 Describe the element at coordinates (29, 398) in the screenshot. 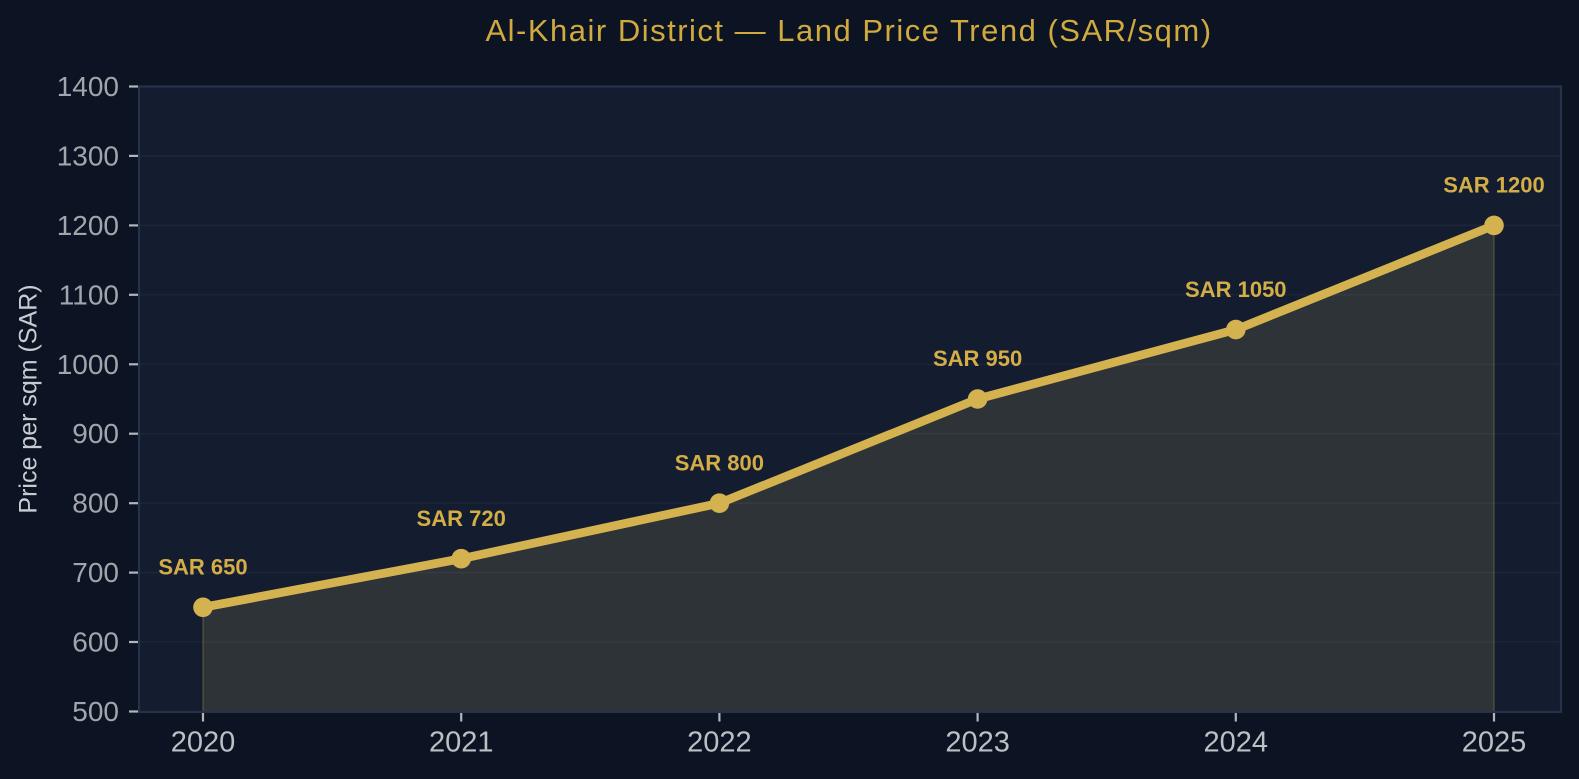

I see `svg-text: Price per sqm (SAR)` at that location.